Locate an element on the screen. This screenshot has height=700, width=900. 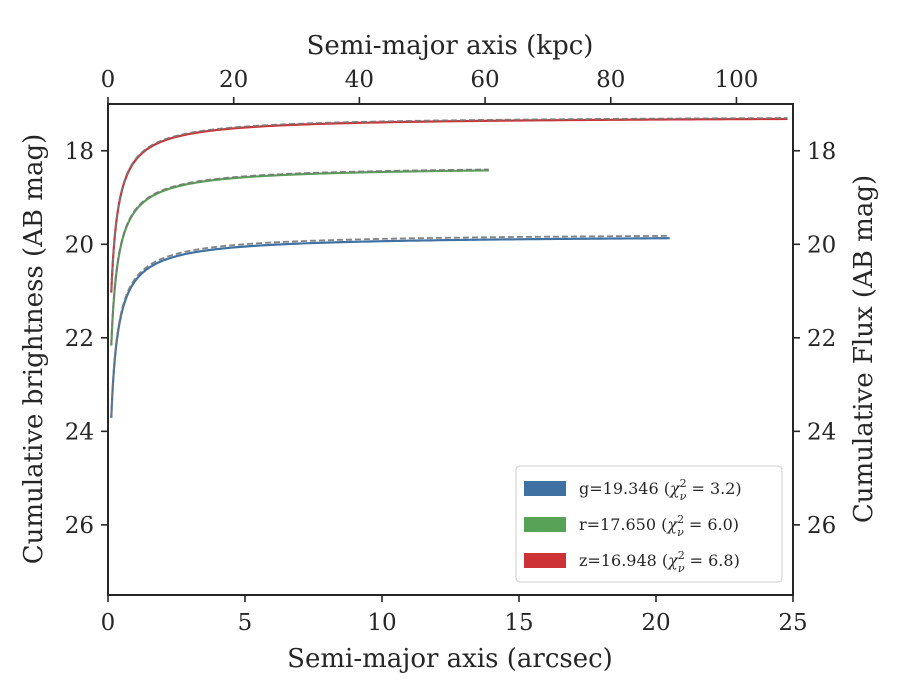
y-tick-label: 24 is located at coordinates (79, 432).